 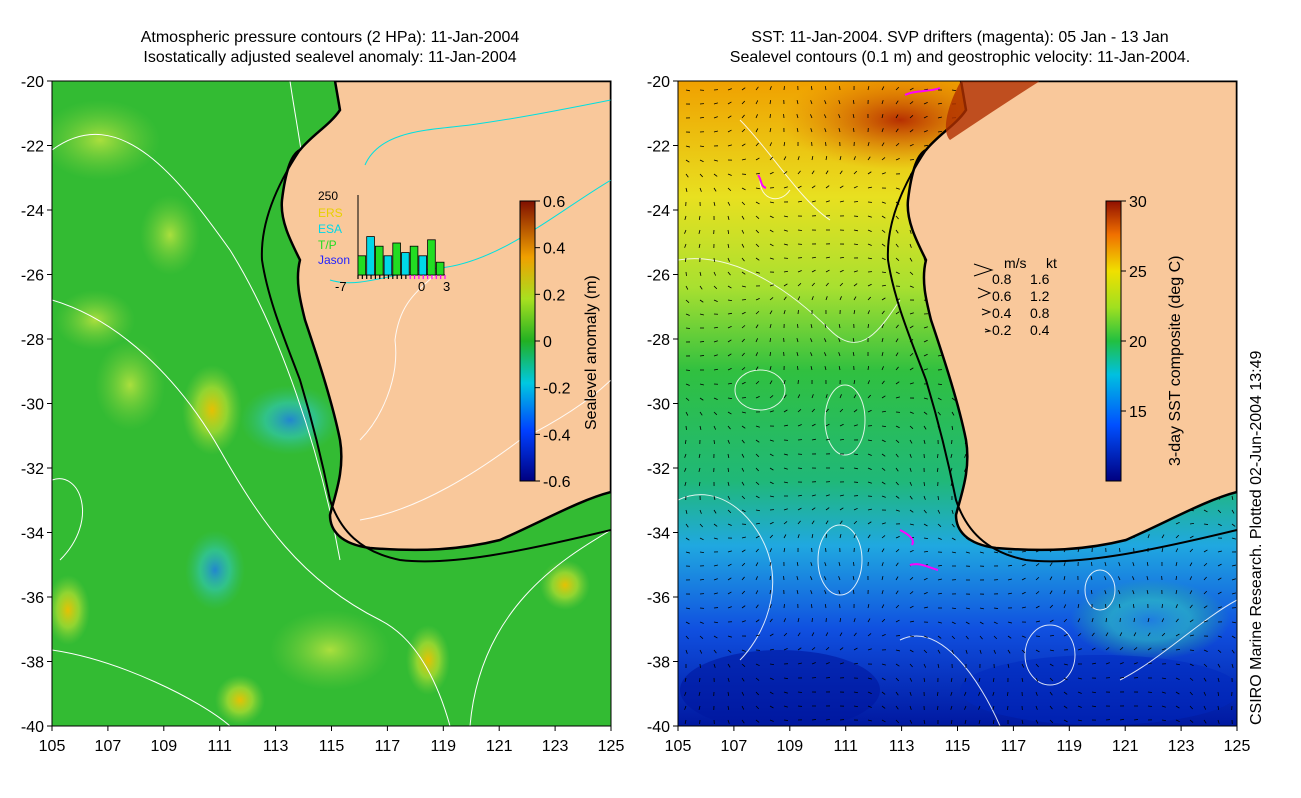 What do you see at coordinates (789, 746) in the screenshot?
I see `right-x-tick-label: 109` at bounding box center [789, 746].